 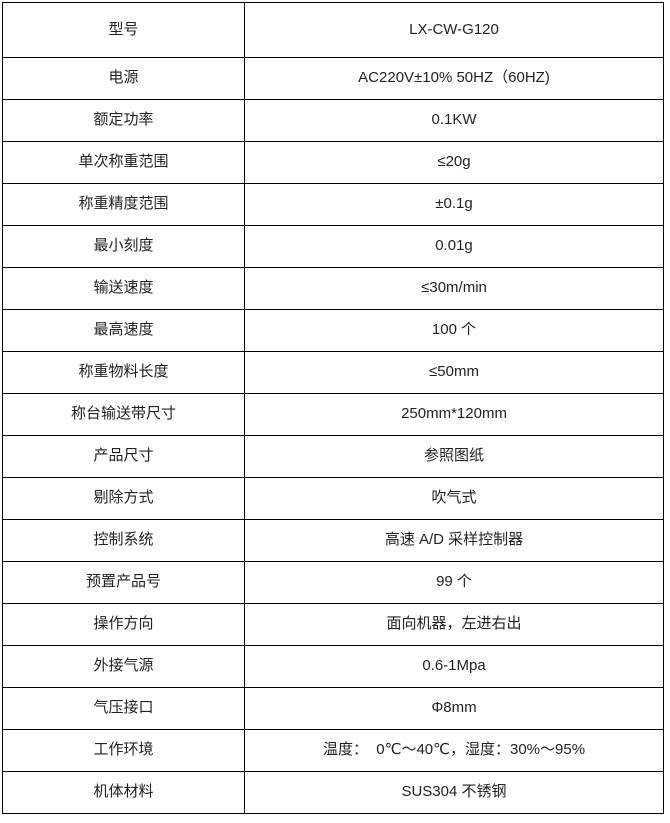 What do you see at coordinates (123, 78) in the screenshot?
I see `spec-label-cell: 电源` at bounding box center [123, 78].